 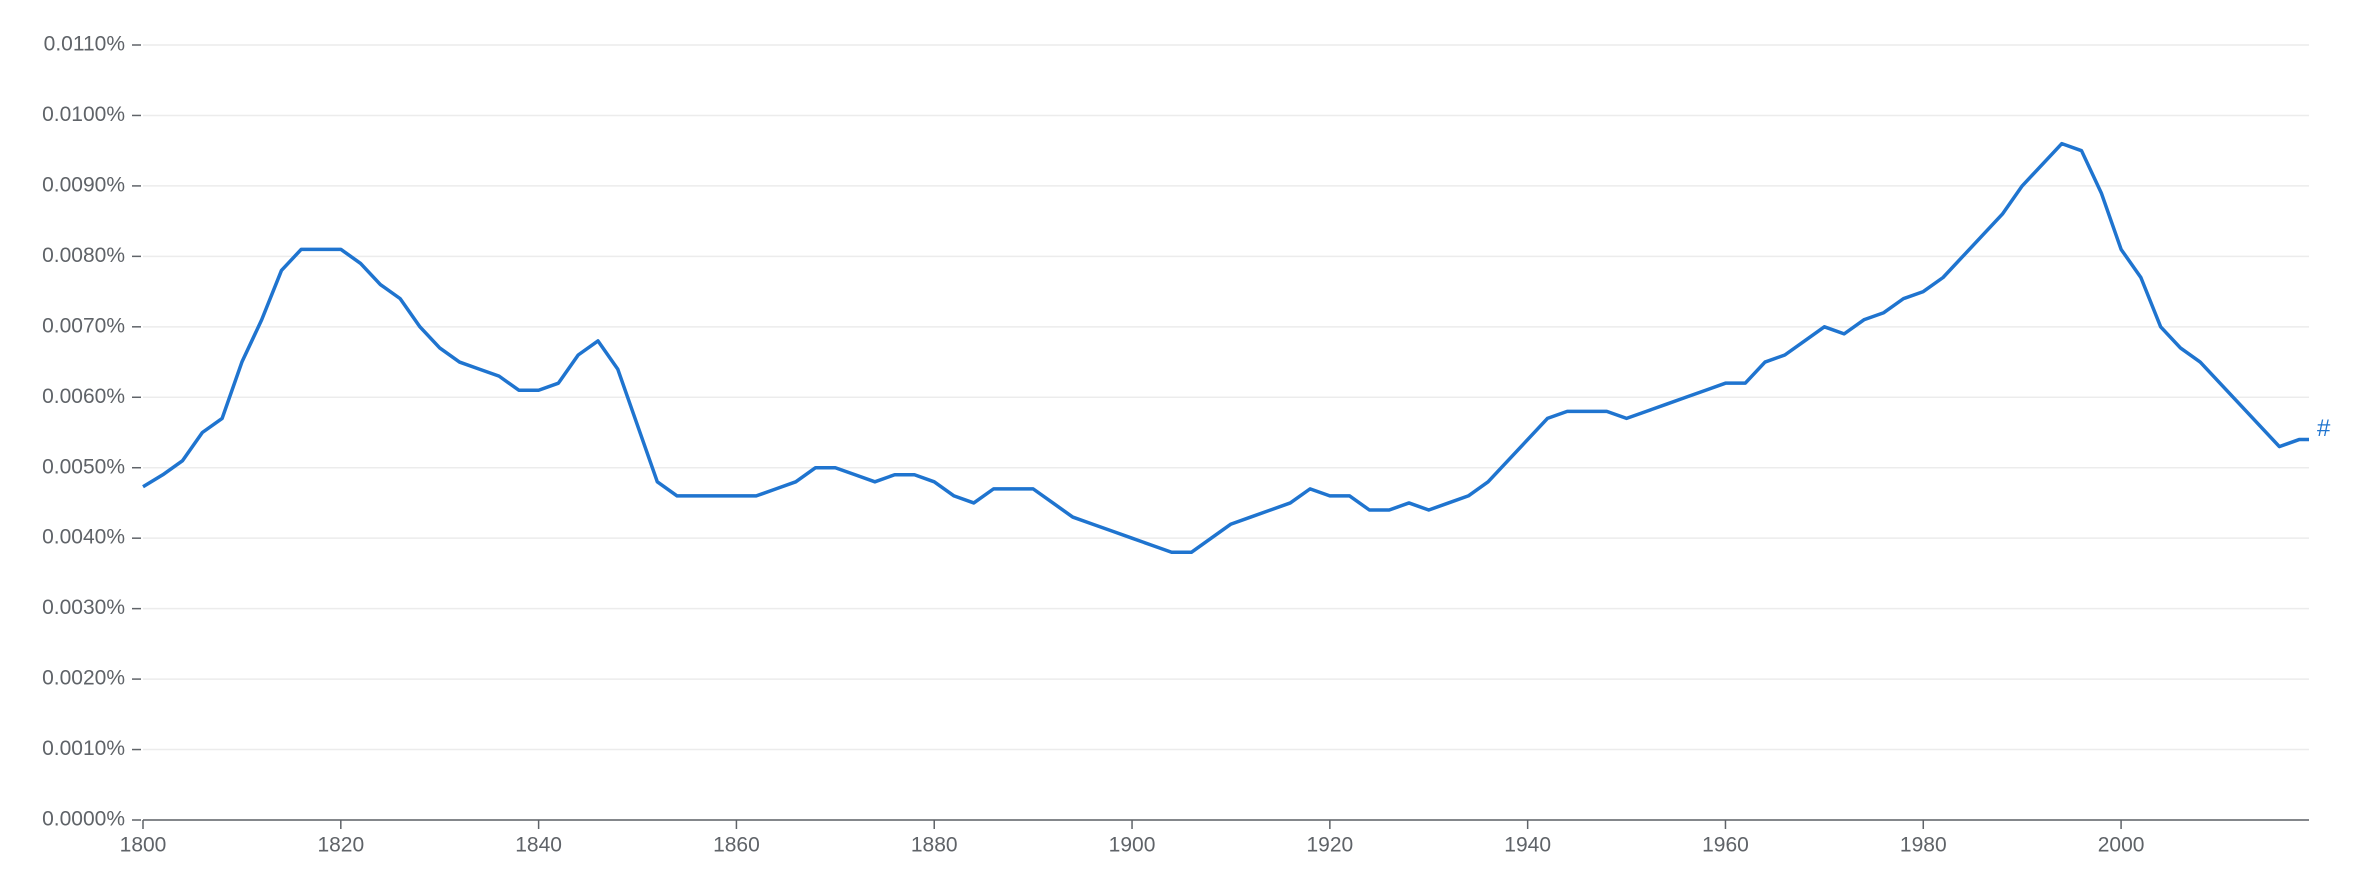 What do you see at coordinates (83, 255) in the screenshot?
I see `y-tick-label: 0.0080%` at bounding box center [83, 255].